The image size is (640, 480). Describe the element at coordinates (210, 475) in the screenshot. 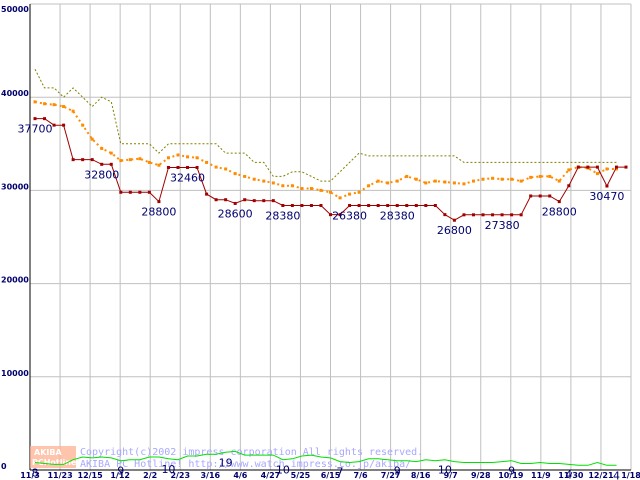

I see `x-tick-label: 3/16` at that location.